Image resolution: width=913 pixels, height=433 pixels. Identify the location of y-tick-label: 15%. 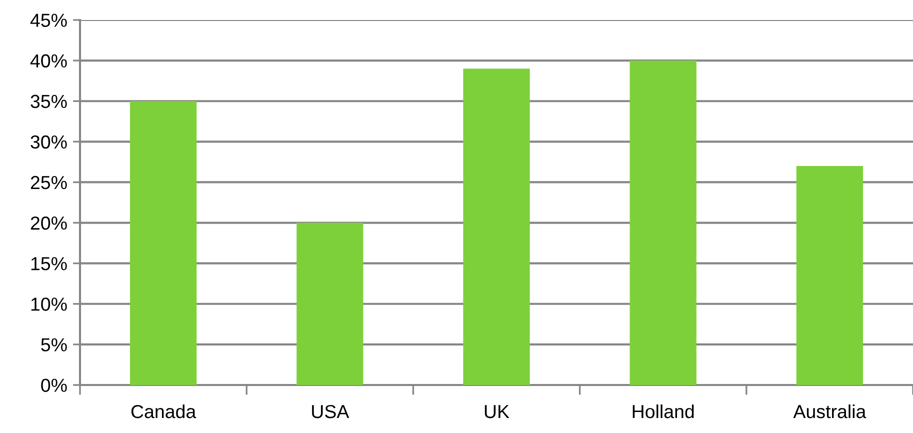
(49, 263).